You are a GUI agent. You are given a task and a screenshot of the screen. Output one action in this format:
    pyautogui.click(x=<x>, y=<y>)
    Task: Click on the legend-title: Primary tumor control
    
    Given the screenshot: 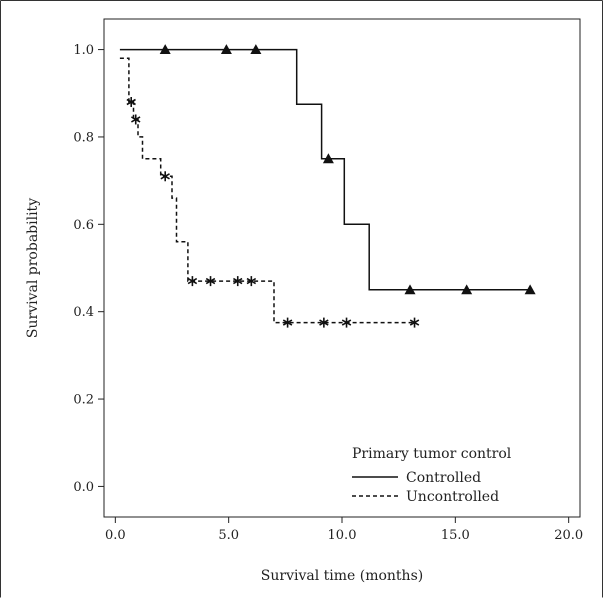 What is the action you would take?
    pyautogui.click(x=432, y=454)
    